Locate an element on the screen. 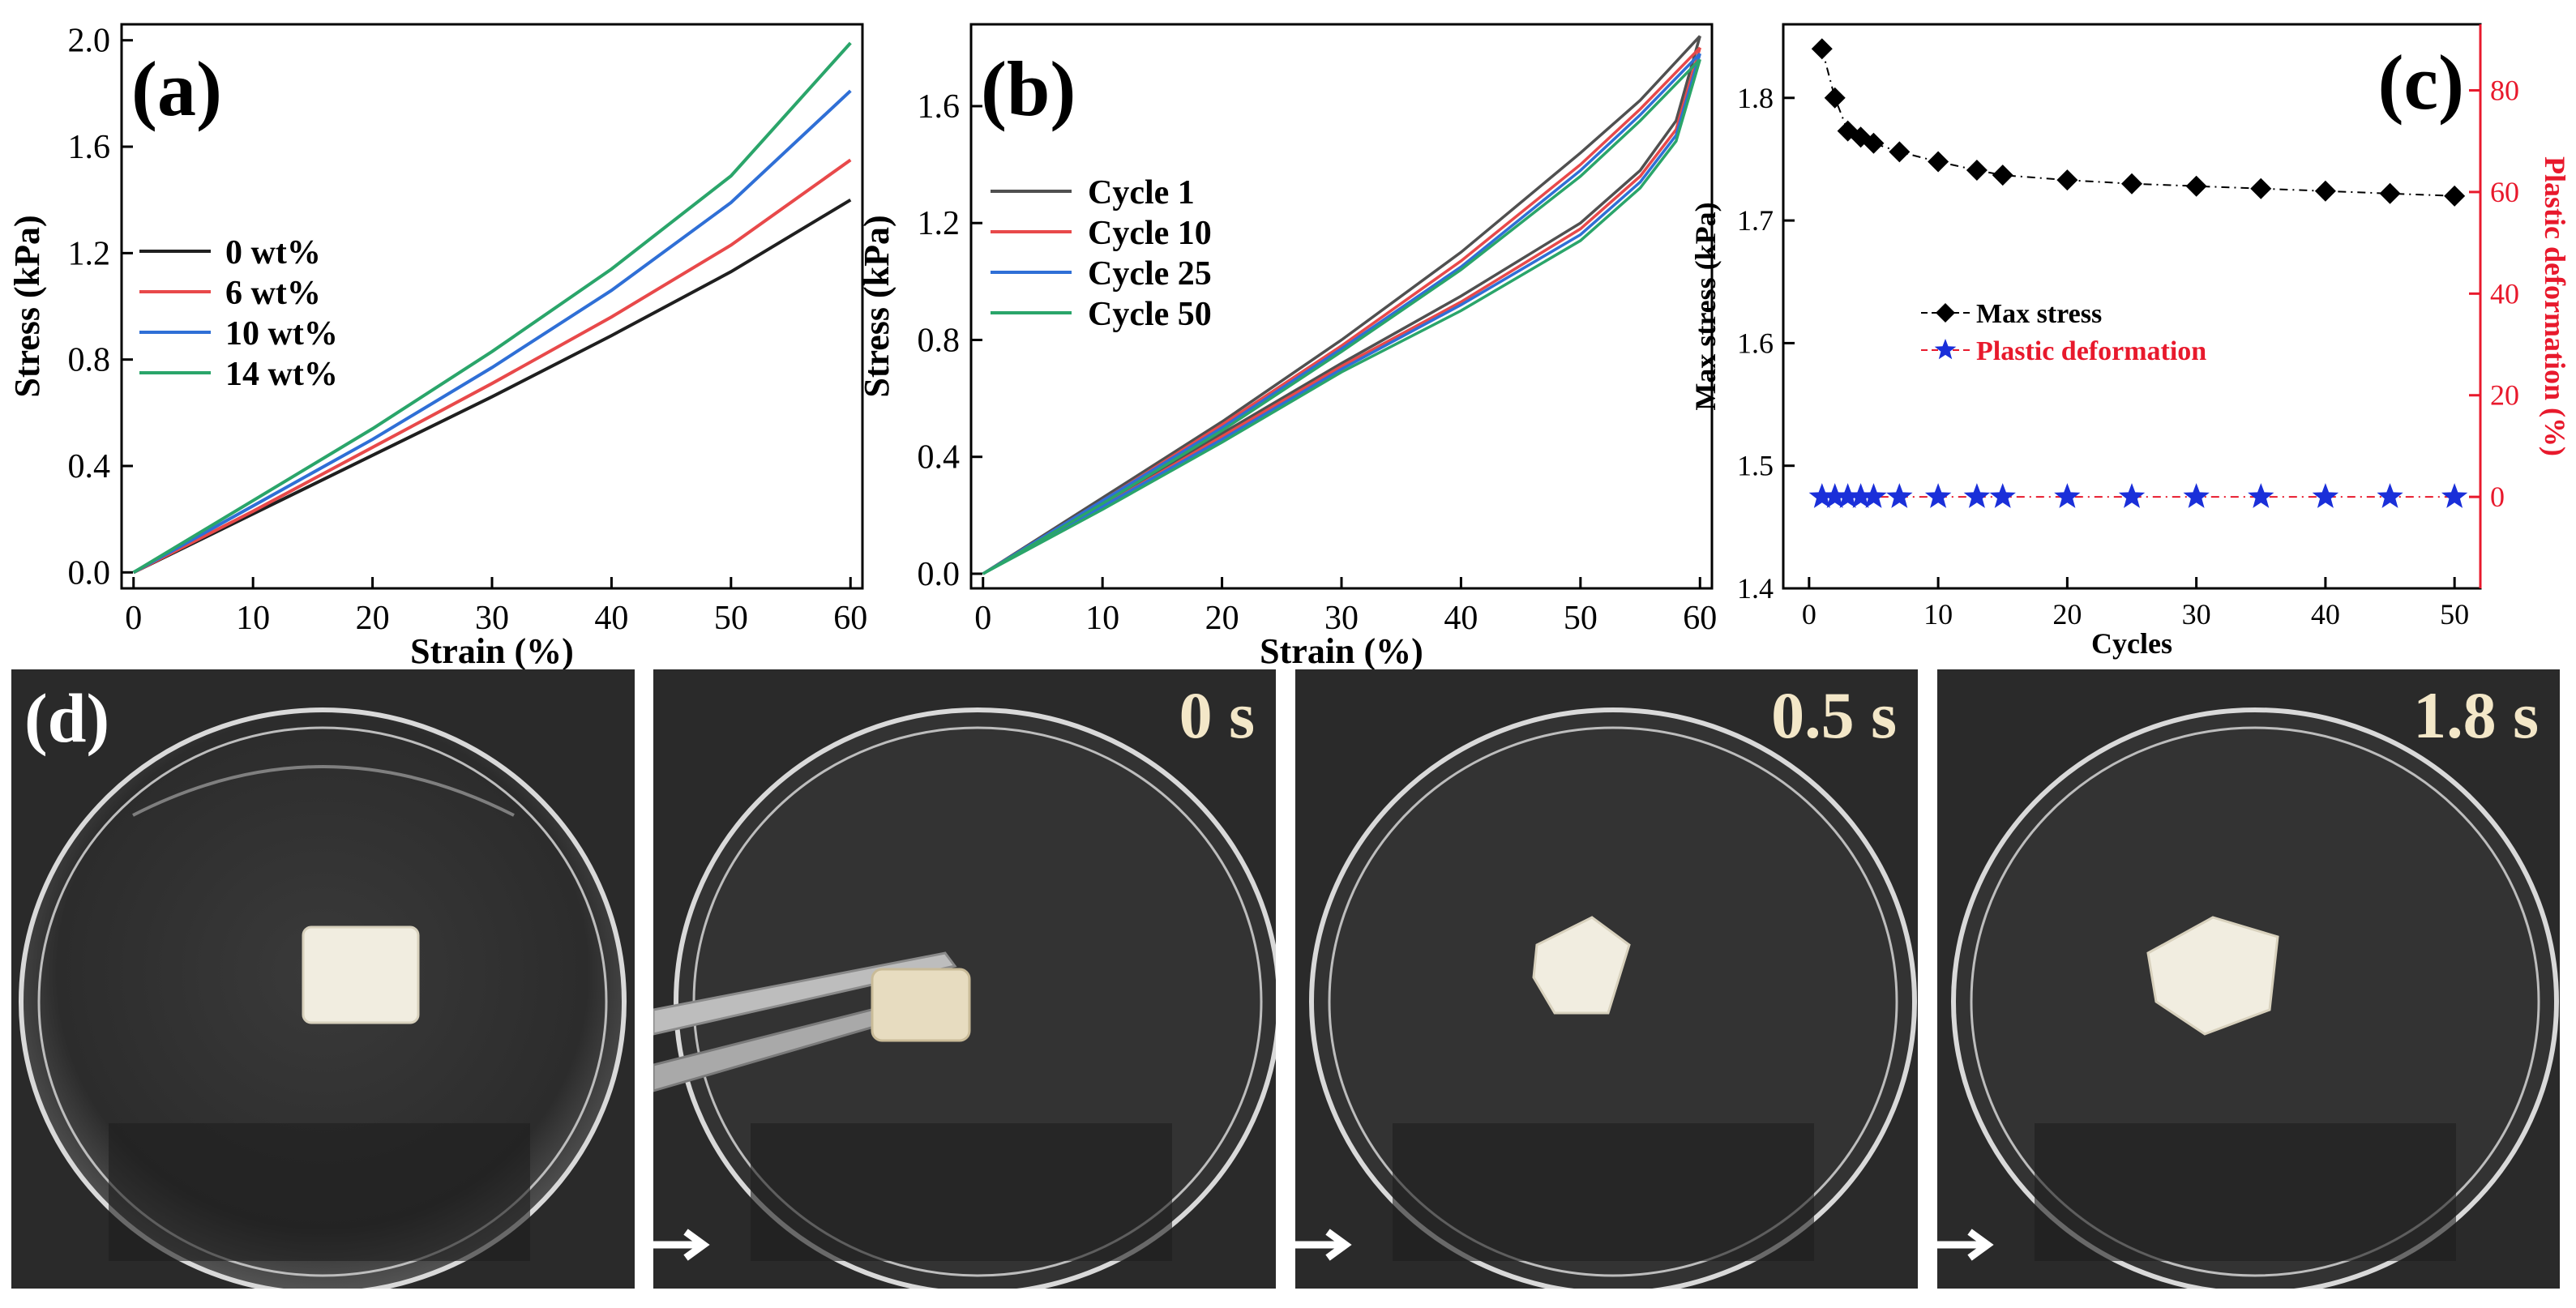 This screenshot has height=1308, width=2576. time-label-0-5s: 0.5 s is located at coordinates (1834, 715).